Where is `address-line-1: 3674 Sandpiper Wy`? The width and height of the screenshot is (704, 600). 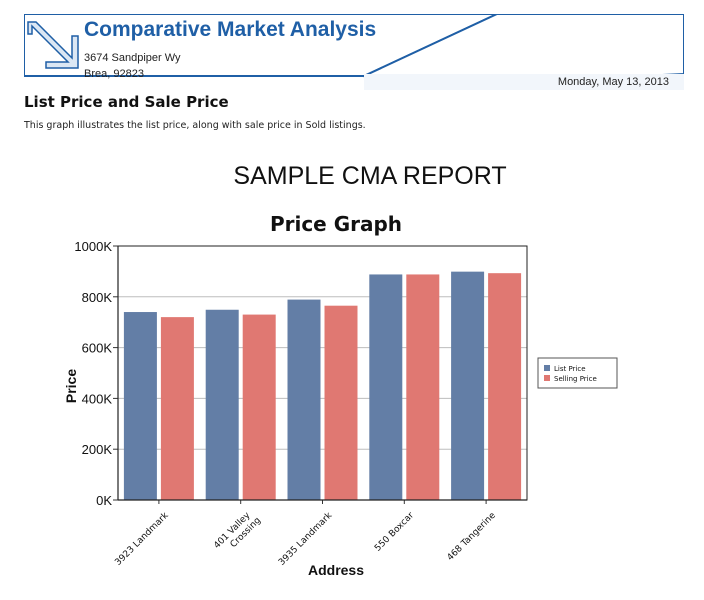 address-line-1: 3674 Sandpiper Wy is located at coordinates (132, 58).